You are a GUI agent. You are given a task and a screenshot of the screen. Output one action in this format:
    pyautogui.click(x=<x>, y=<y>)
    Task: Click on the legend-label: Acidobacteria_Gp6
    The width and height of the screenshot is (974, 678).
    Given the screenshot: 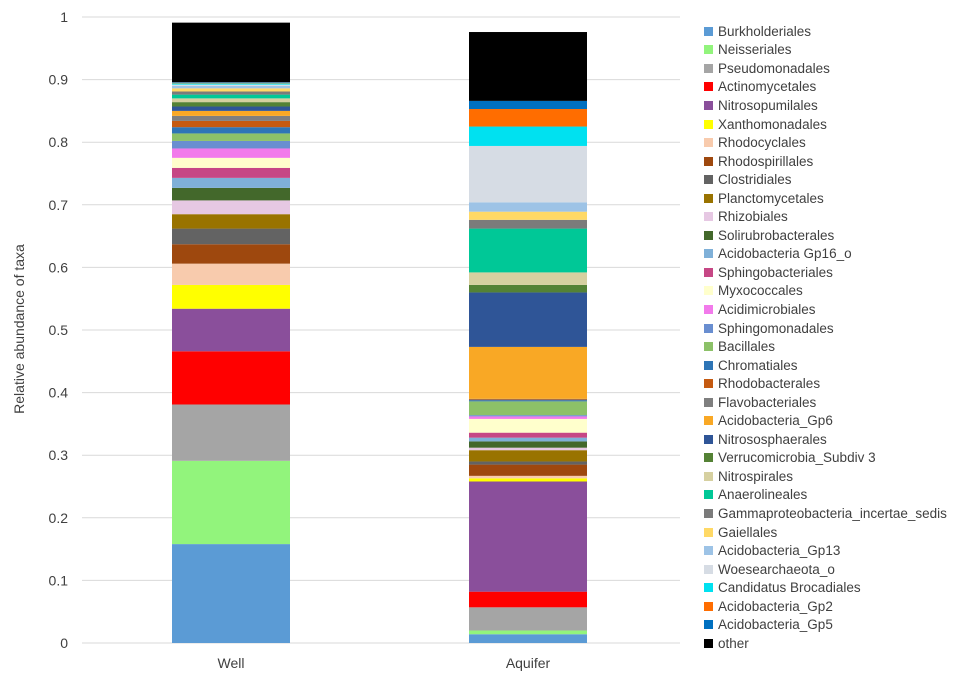 What is the action you would take?
    pyautogui.click(x=775, y=421)
    